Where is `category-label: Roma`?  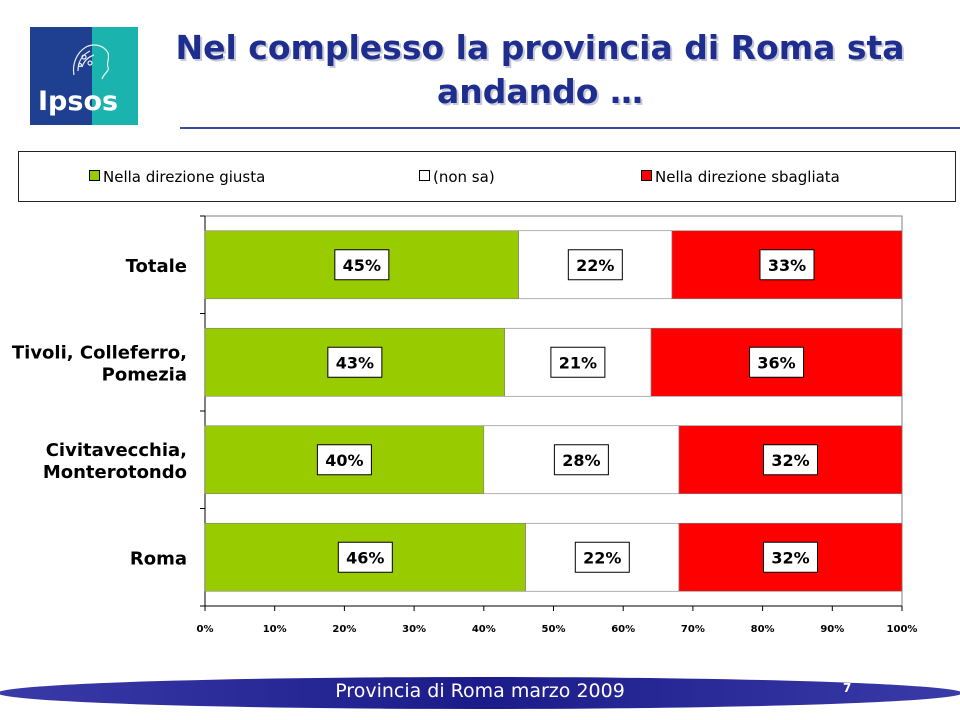 category-label: Roma is located at coordinates (158, 558).